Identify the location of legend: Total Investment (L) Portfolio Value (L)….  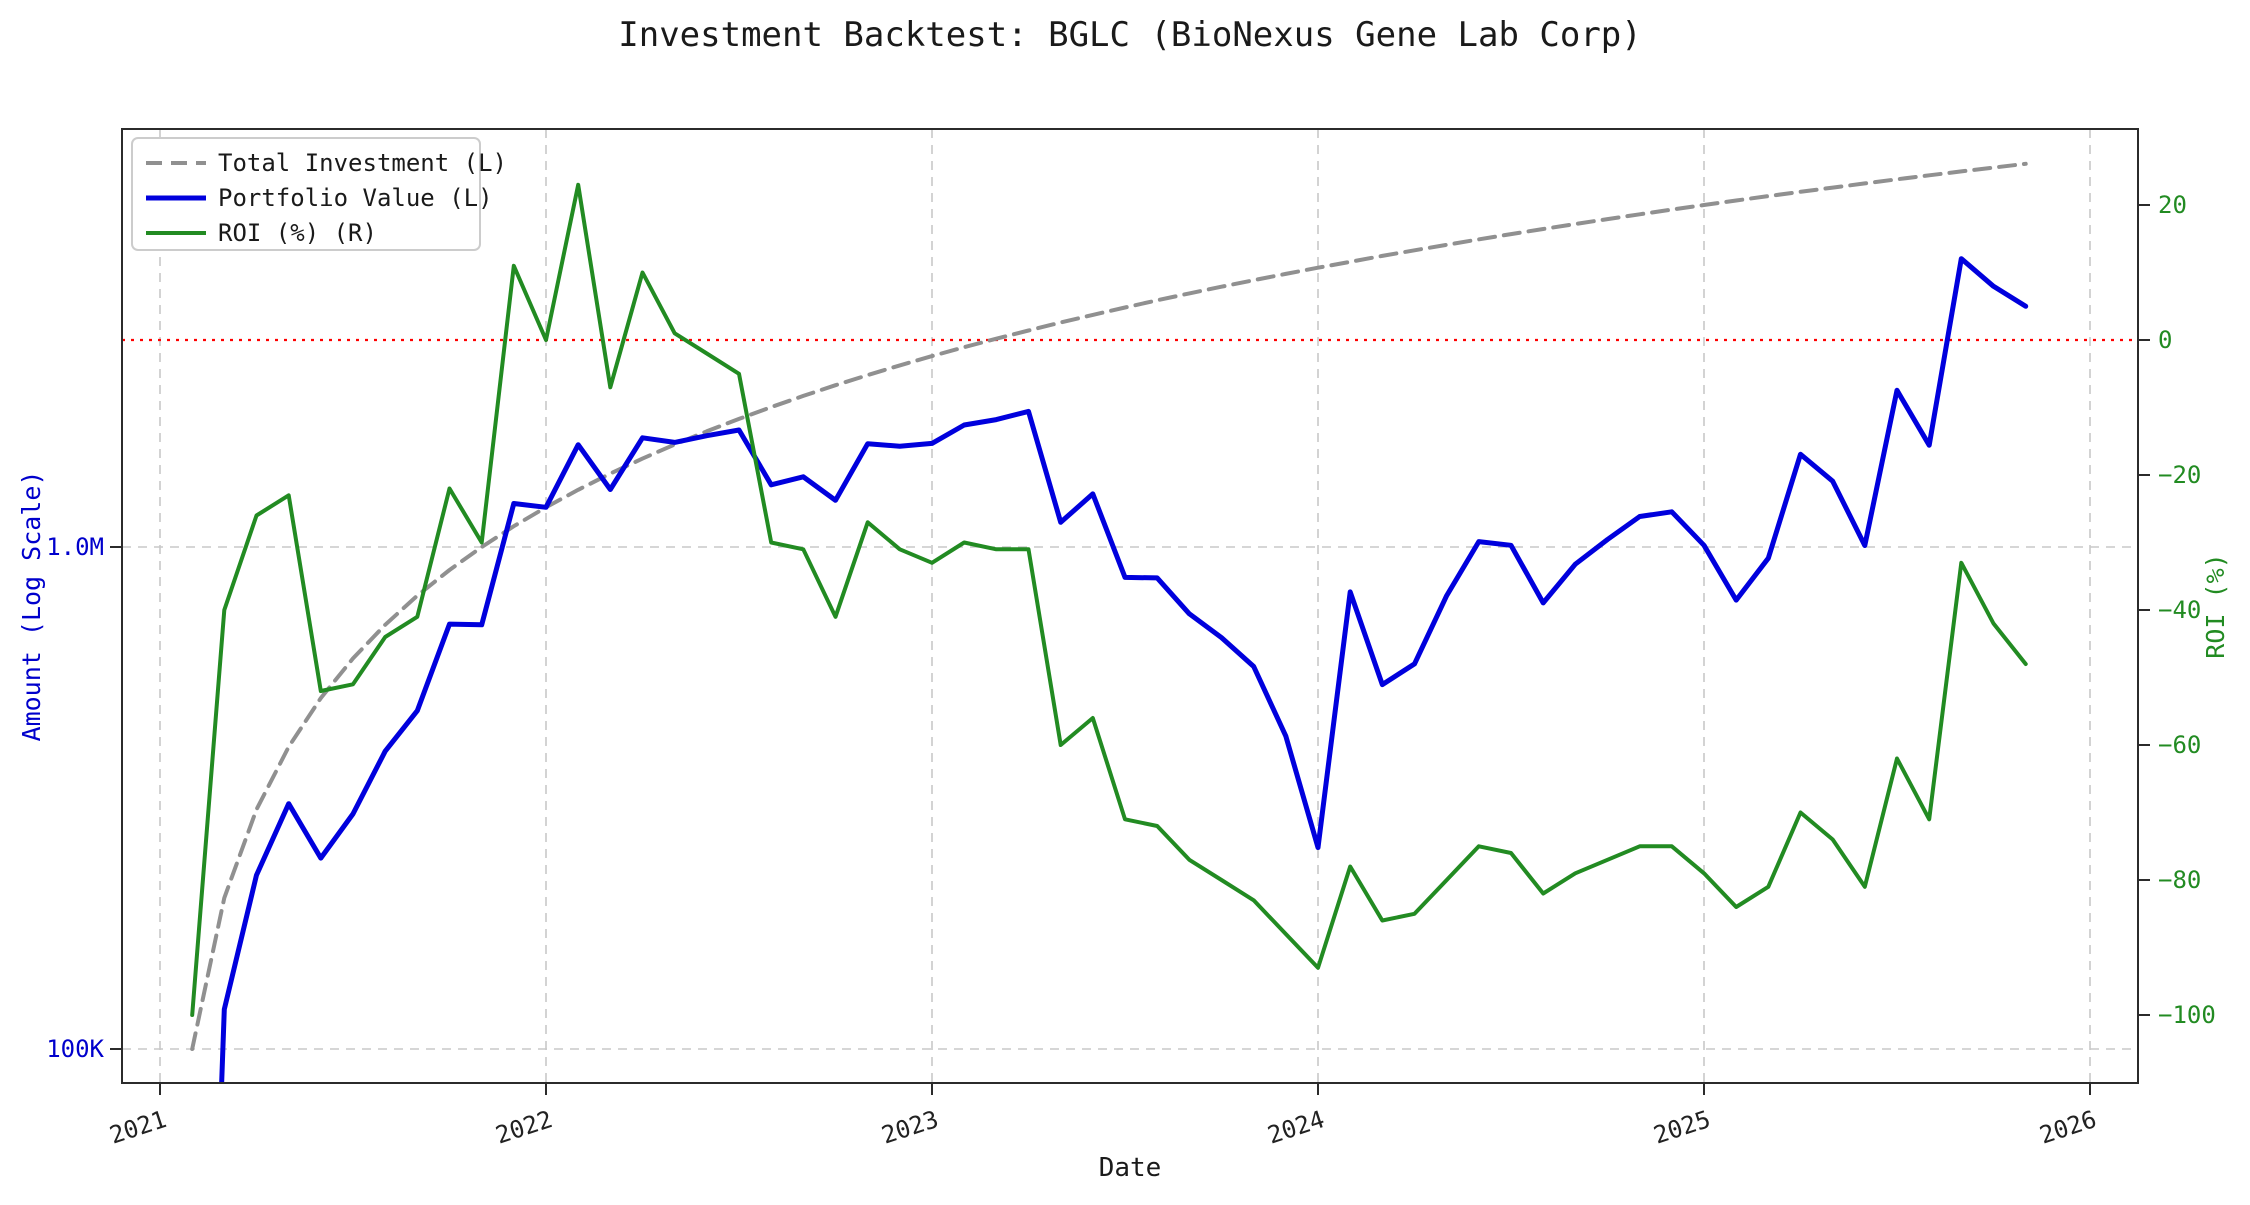
(319, 194).